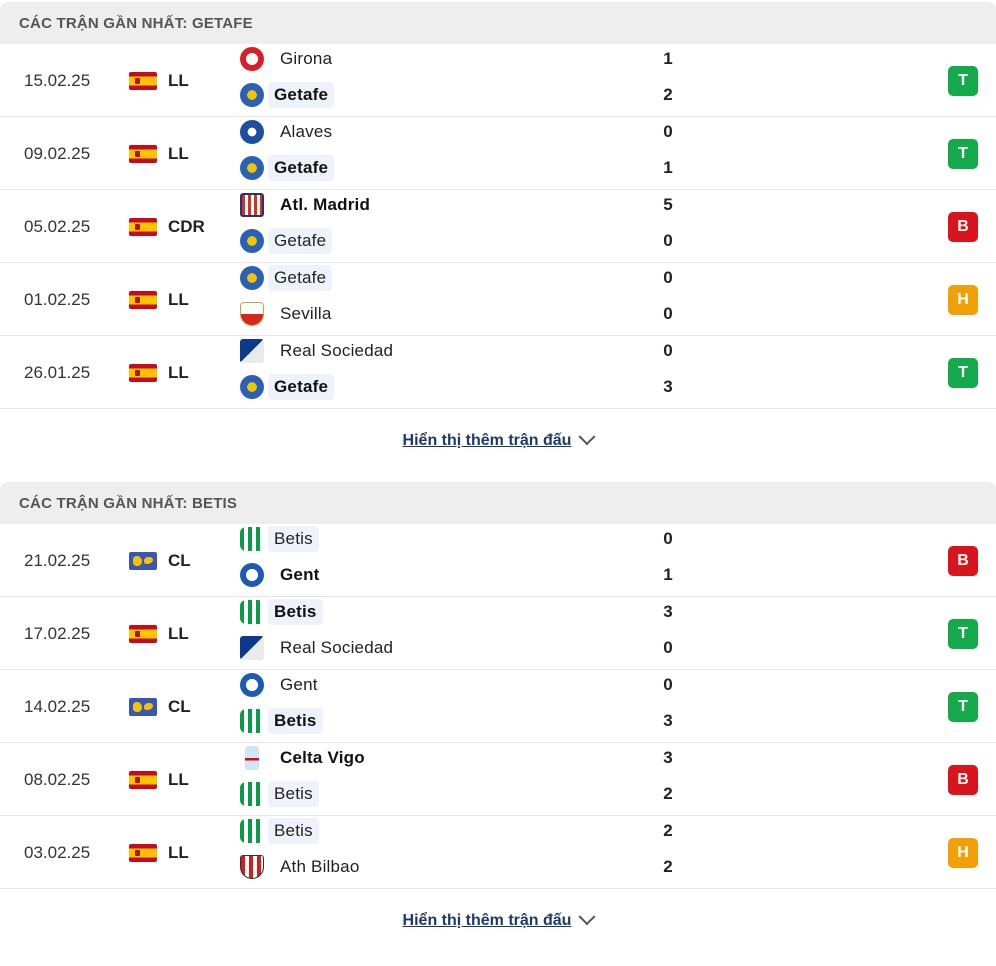 The image size is (996, 966). I want to click on home-team: Girona, so click(289, 59).